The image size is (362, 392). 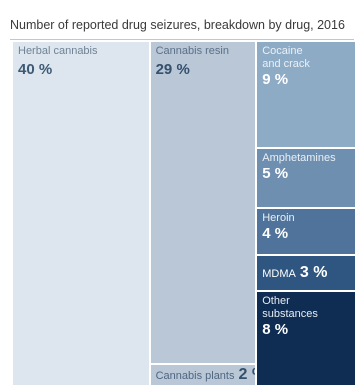 I want to click on tile-value: 4 %, so click(x=275, y=233).